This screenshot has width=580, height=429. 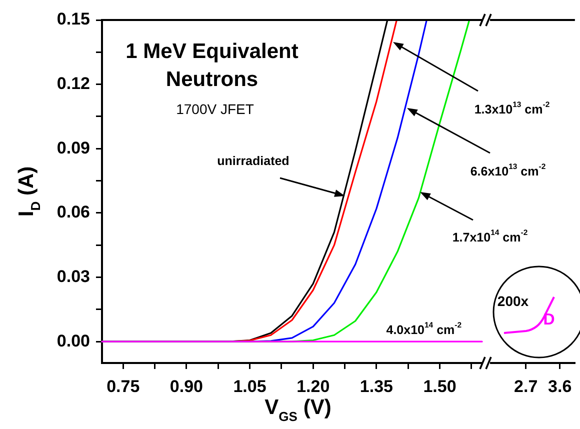 I want to click on x-tick-label: 1.35, so click(x=376, y=386).